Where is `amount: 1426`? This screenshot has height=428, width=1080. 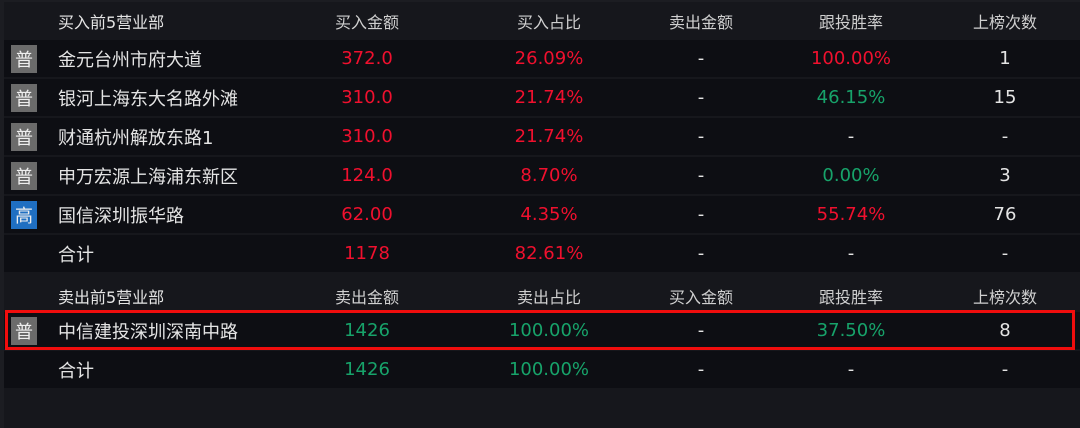 amount: 1426 is located at coordinates (367, 330).